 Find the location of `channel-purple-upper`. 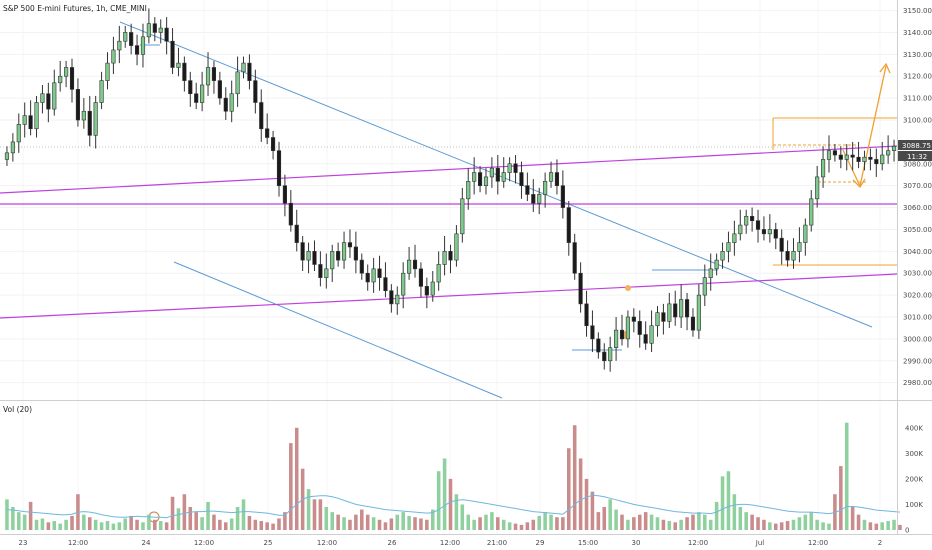

channel-purple-upper is located at coordinates (449, 169).